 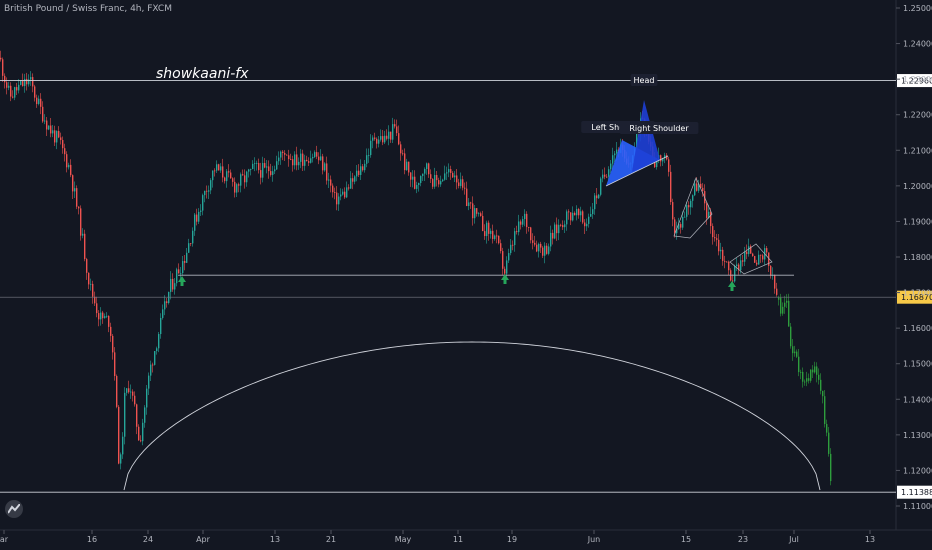 I want to click on price-tag-label: 1.16870, so click(x=916, y=297).